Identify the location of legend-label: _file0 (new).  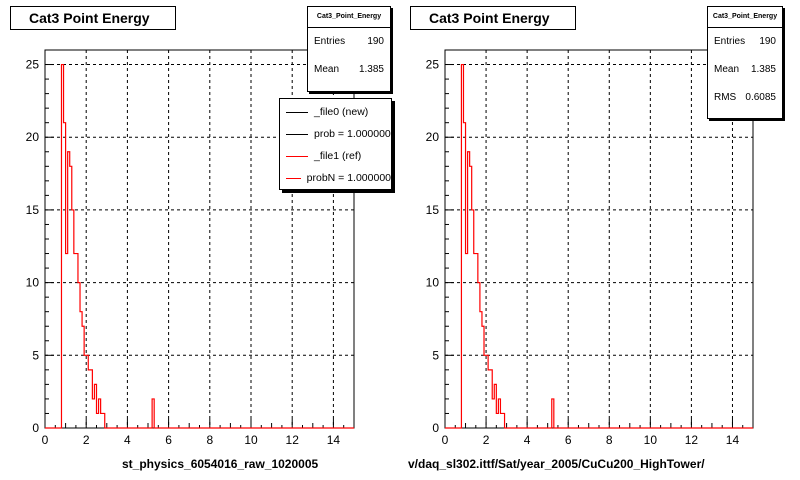
(341, 112).